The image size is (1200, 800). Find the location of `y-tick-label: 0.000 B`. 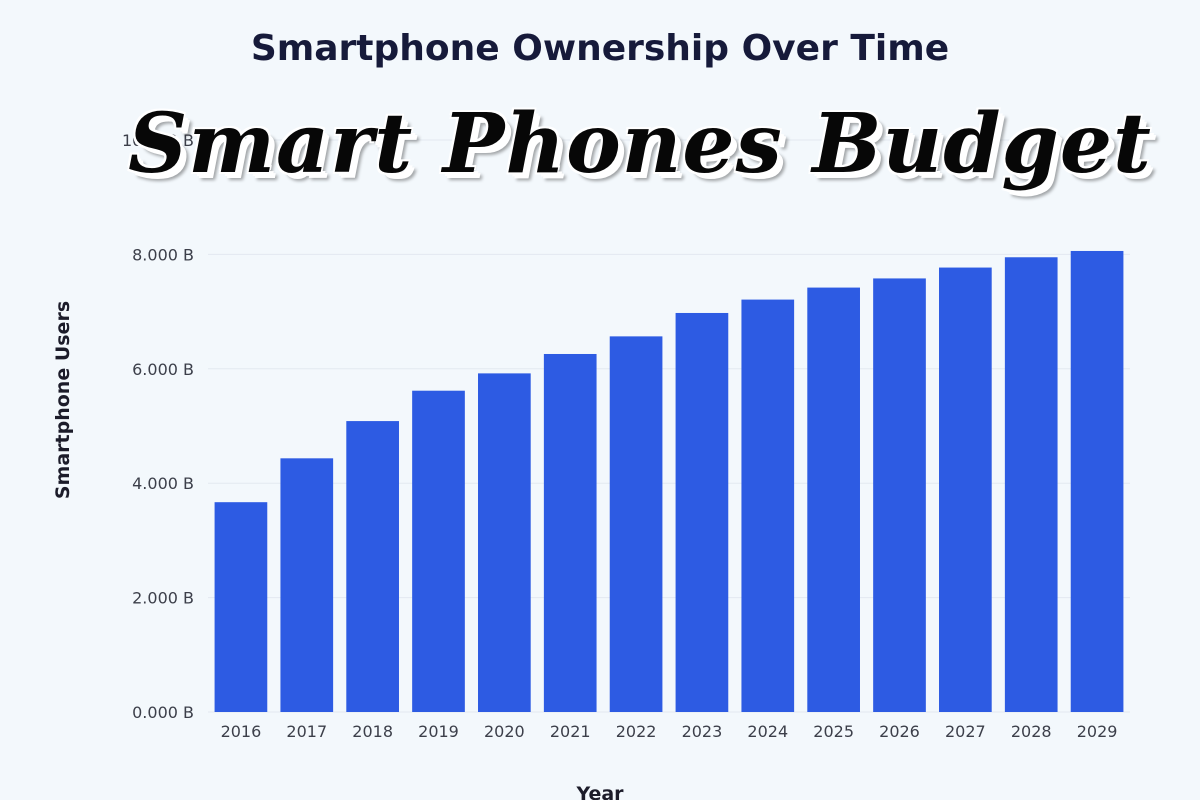

y-tick-label: 0.000 B is located at coordinates (163, 712).